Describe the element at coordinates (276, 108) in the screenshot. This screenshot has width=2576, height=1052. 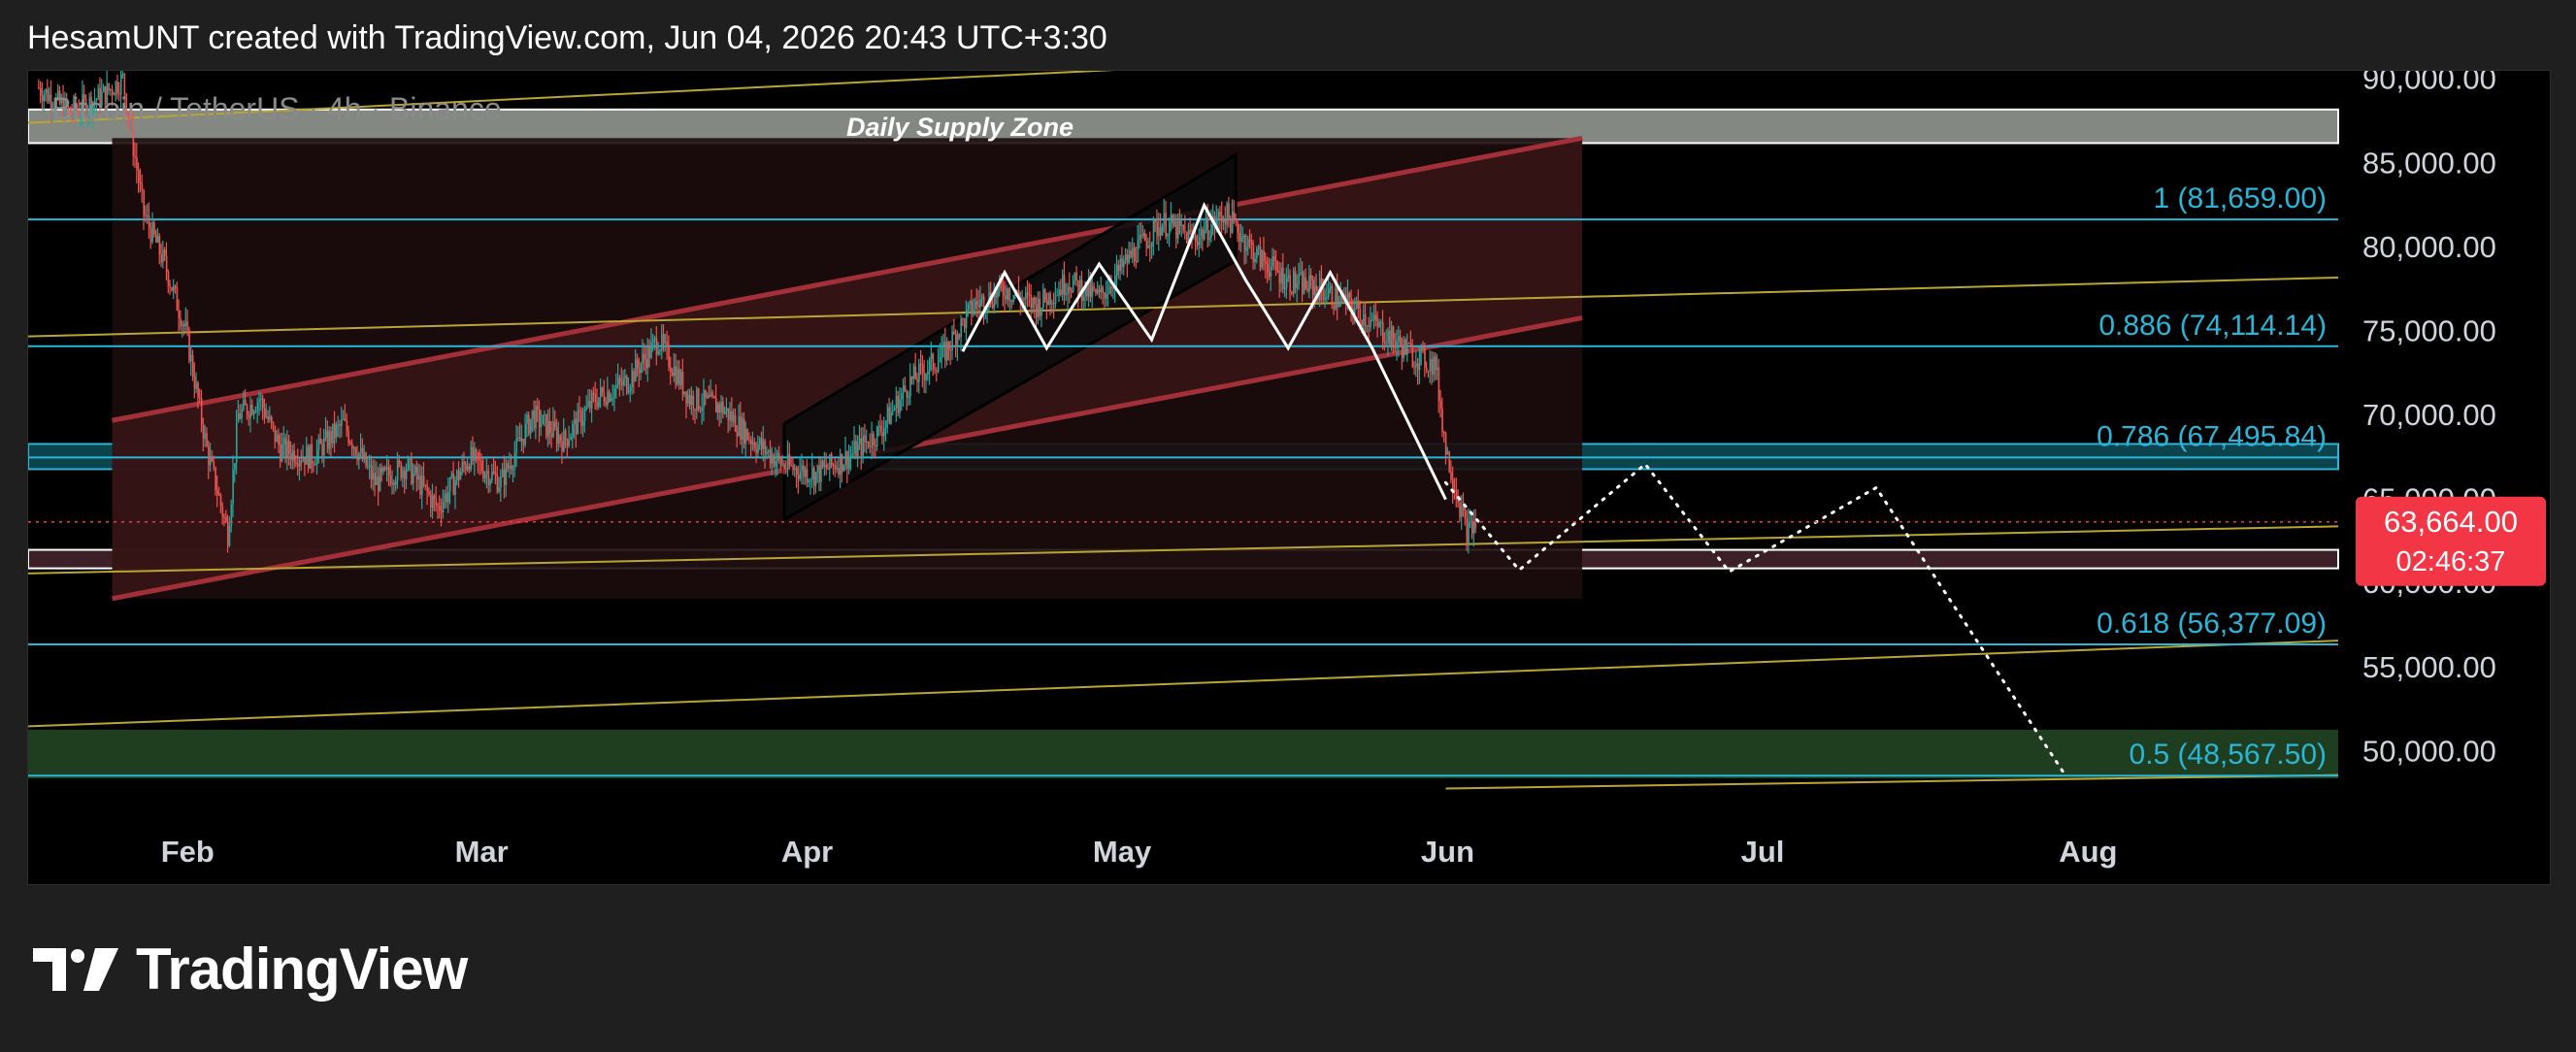
I see `symbol-title: Bitcoin / TetherUS · 4h · Binance` at that location.